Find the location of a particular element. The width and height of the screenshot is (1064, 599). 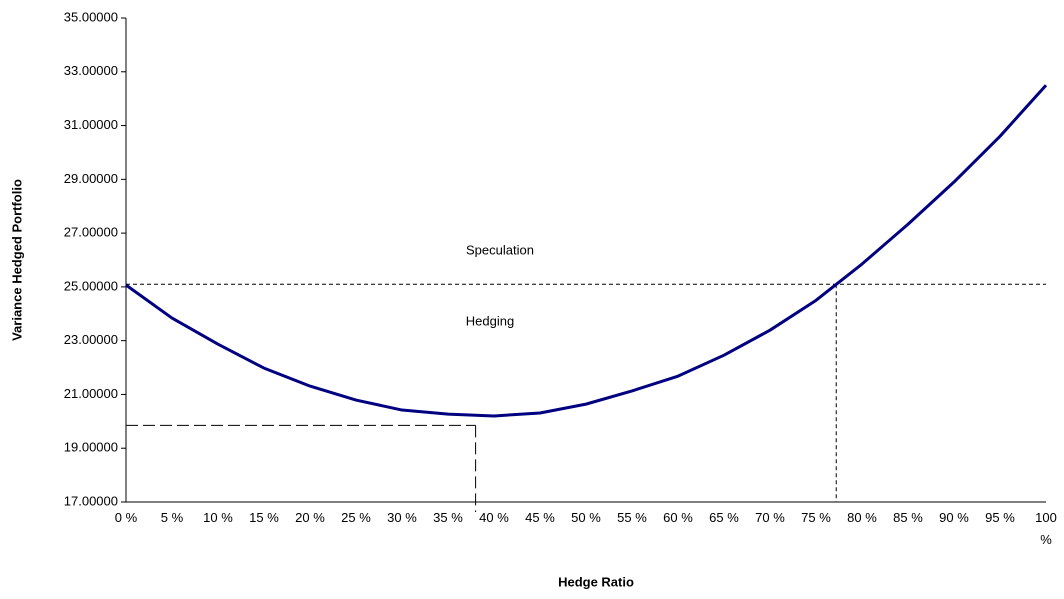

x-tick-label: 95 % is located at coordinates (1000, 517).